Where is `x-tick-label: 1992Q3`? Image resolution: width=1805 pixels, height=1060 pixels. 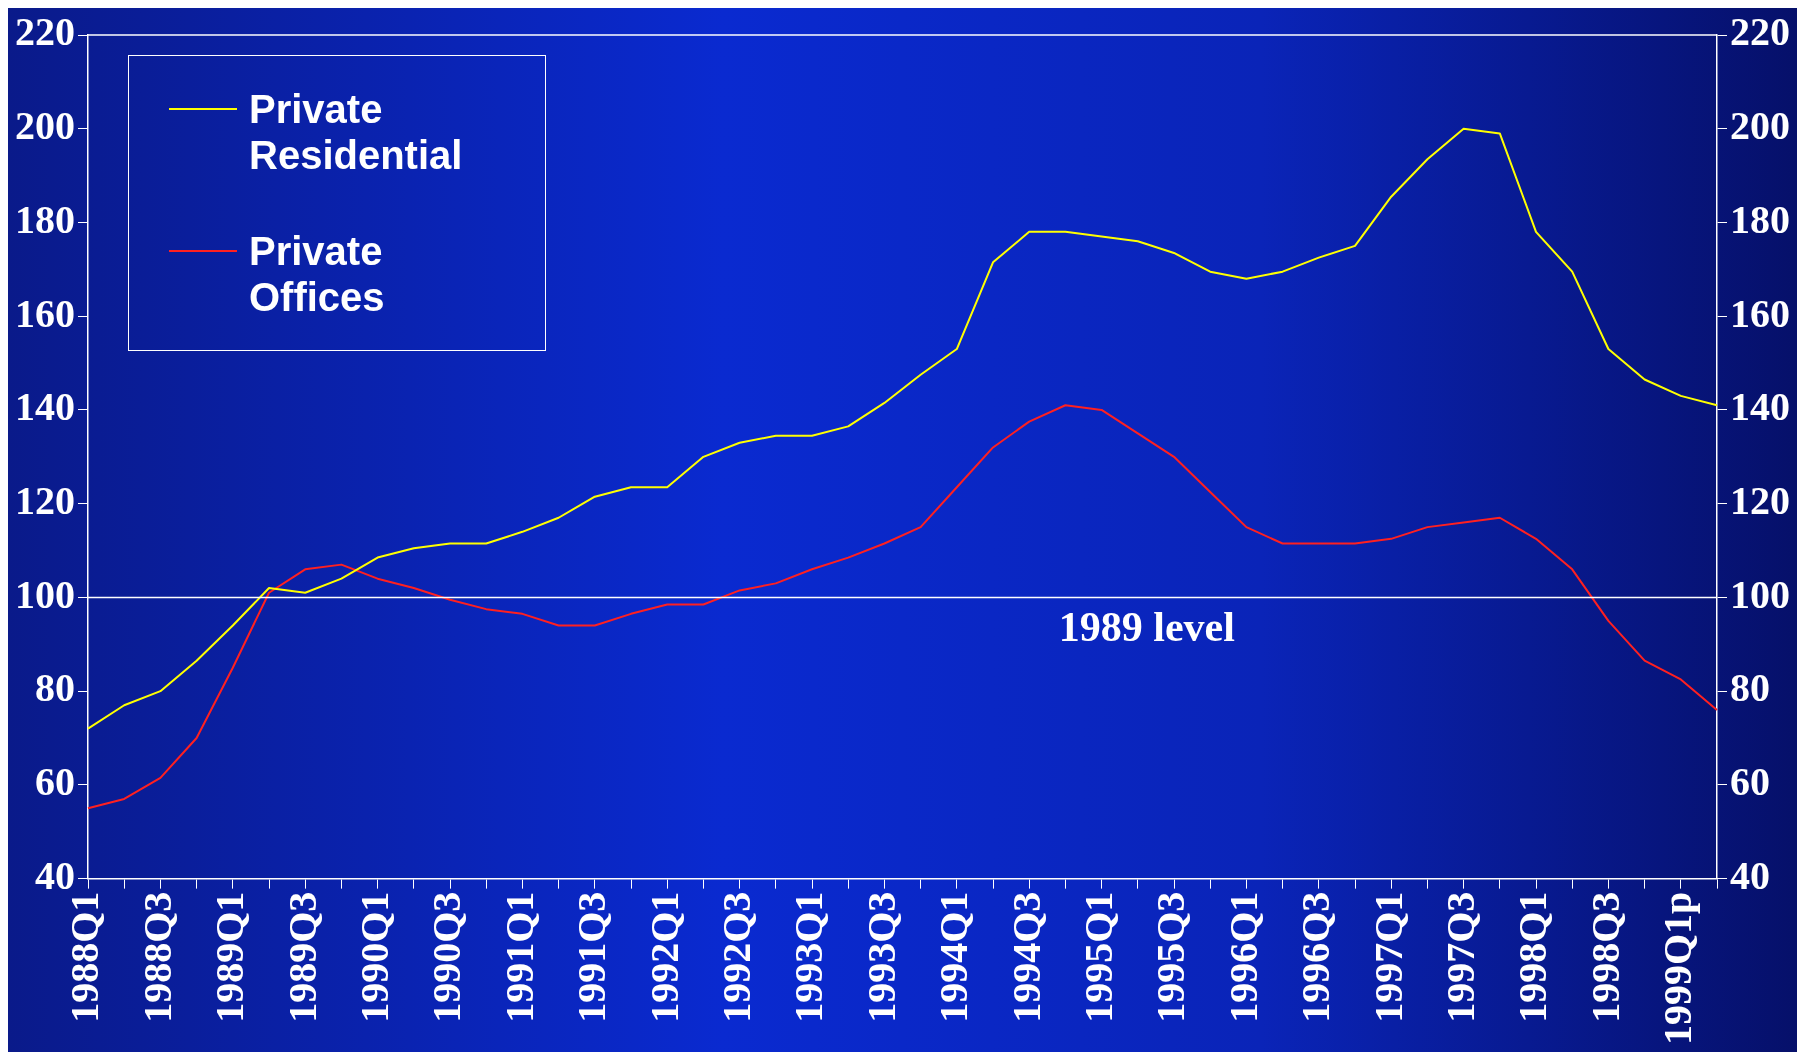
x-tick-label: 1992Q3 is located at coordinates (736, 957).